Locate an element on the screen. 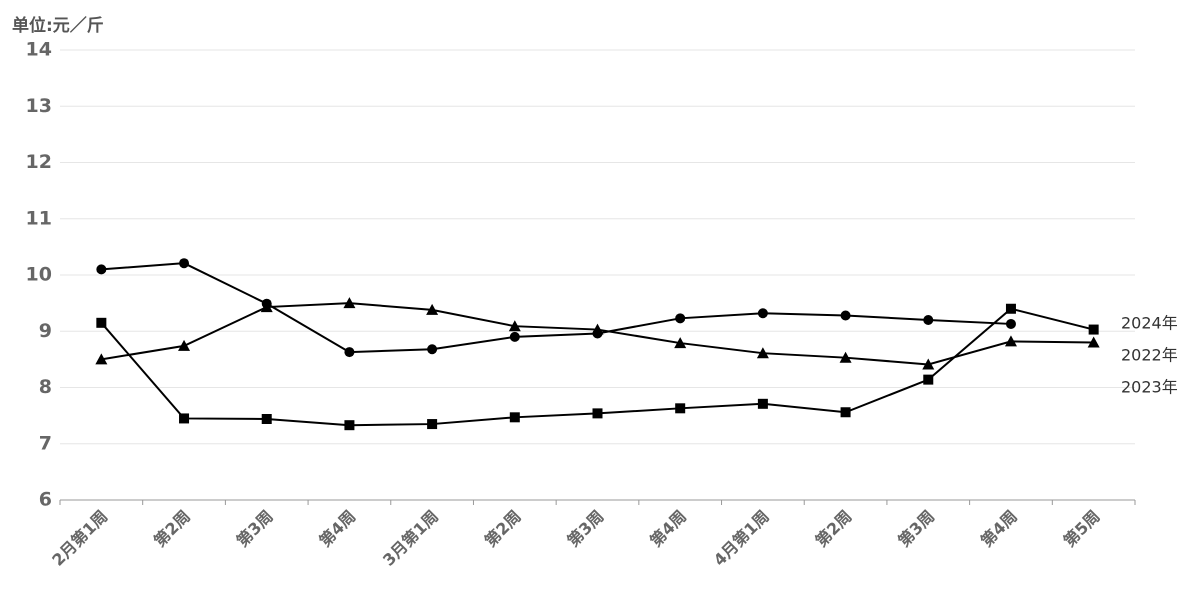 Image resolution: width=1200 pixels, height=600 pixels. series-line is located at coordinates (556, 308).